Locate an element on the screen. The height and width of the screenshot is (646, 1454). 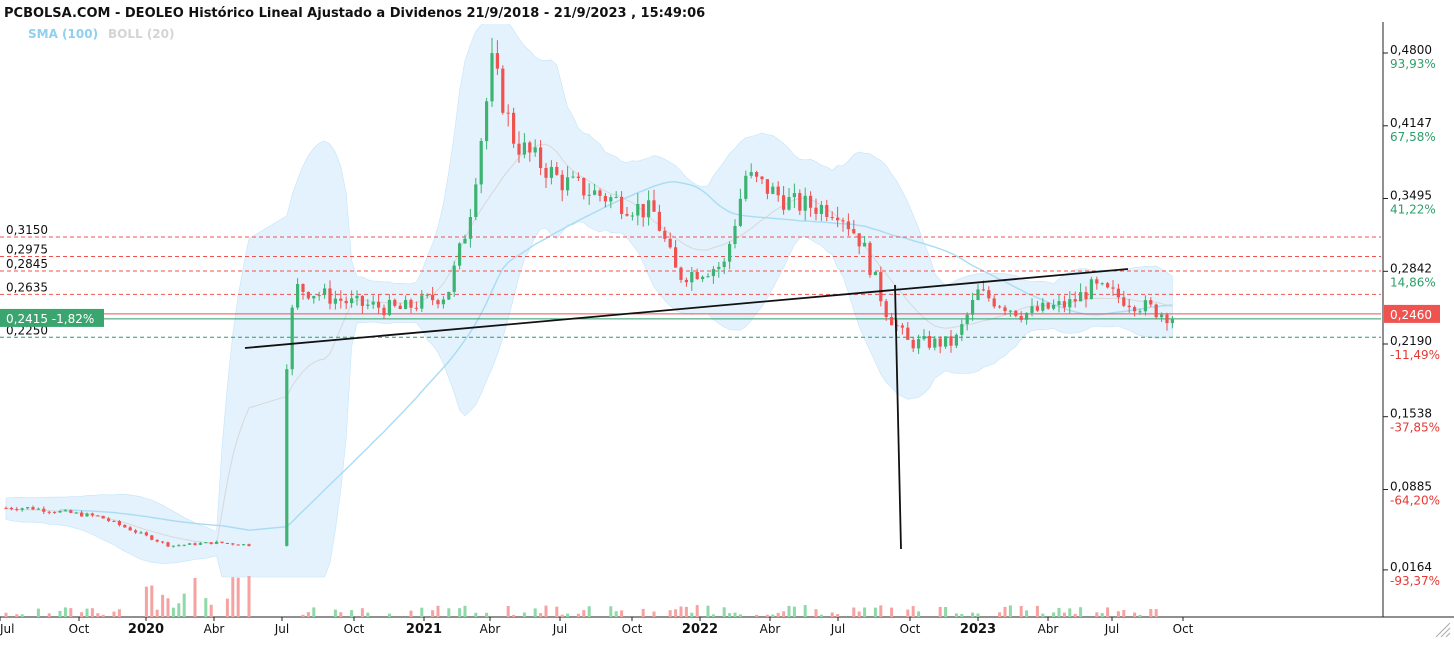
resize-handle-icon is located at coordinates (1443, 630).